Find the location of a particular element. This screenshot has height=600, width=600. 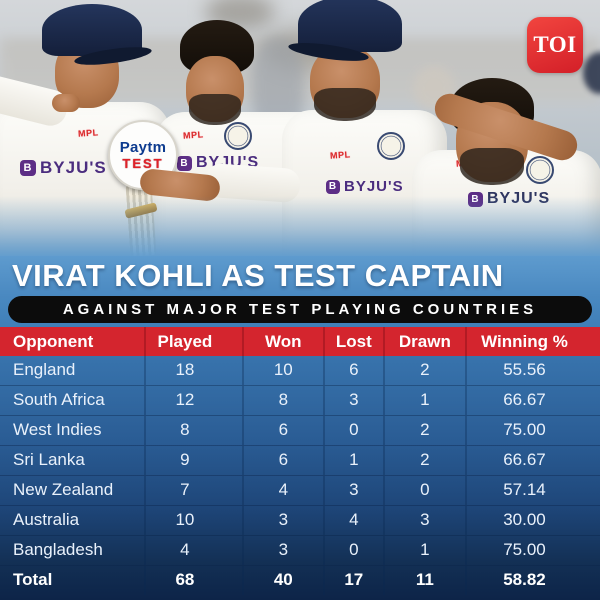

cell-played: 10 is located at coordinates (193, 520).